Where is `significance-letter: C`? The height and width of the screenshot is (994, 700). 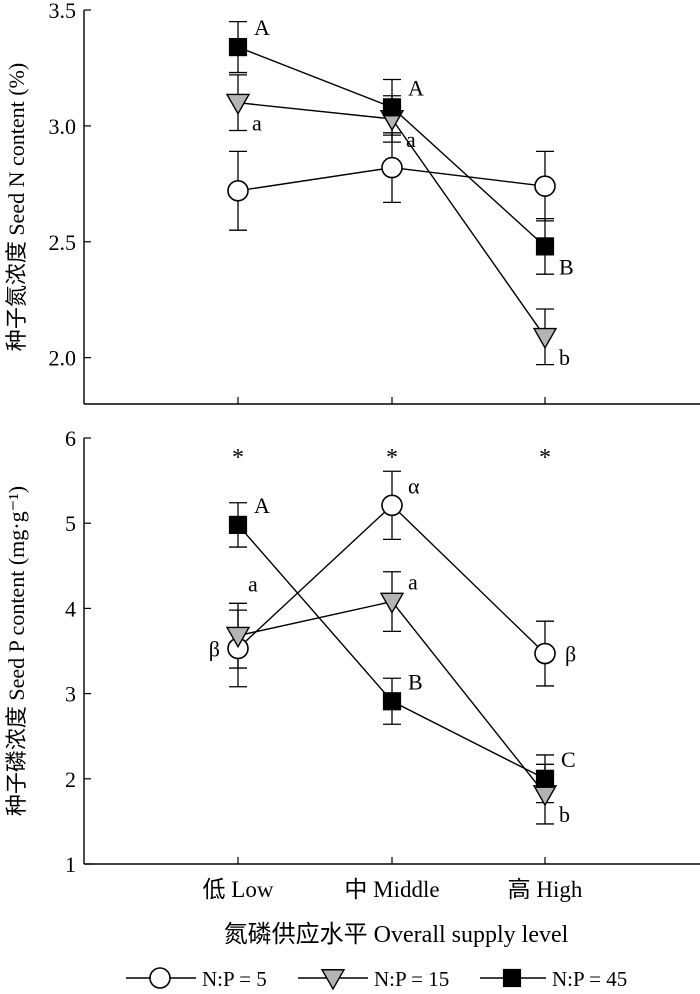 significance-letter: C is located at coordinates (568, 759).